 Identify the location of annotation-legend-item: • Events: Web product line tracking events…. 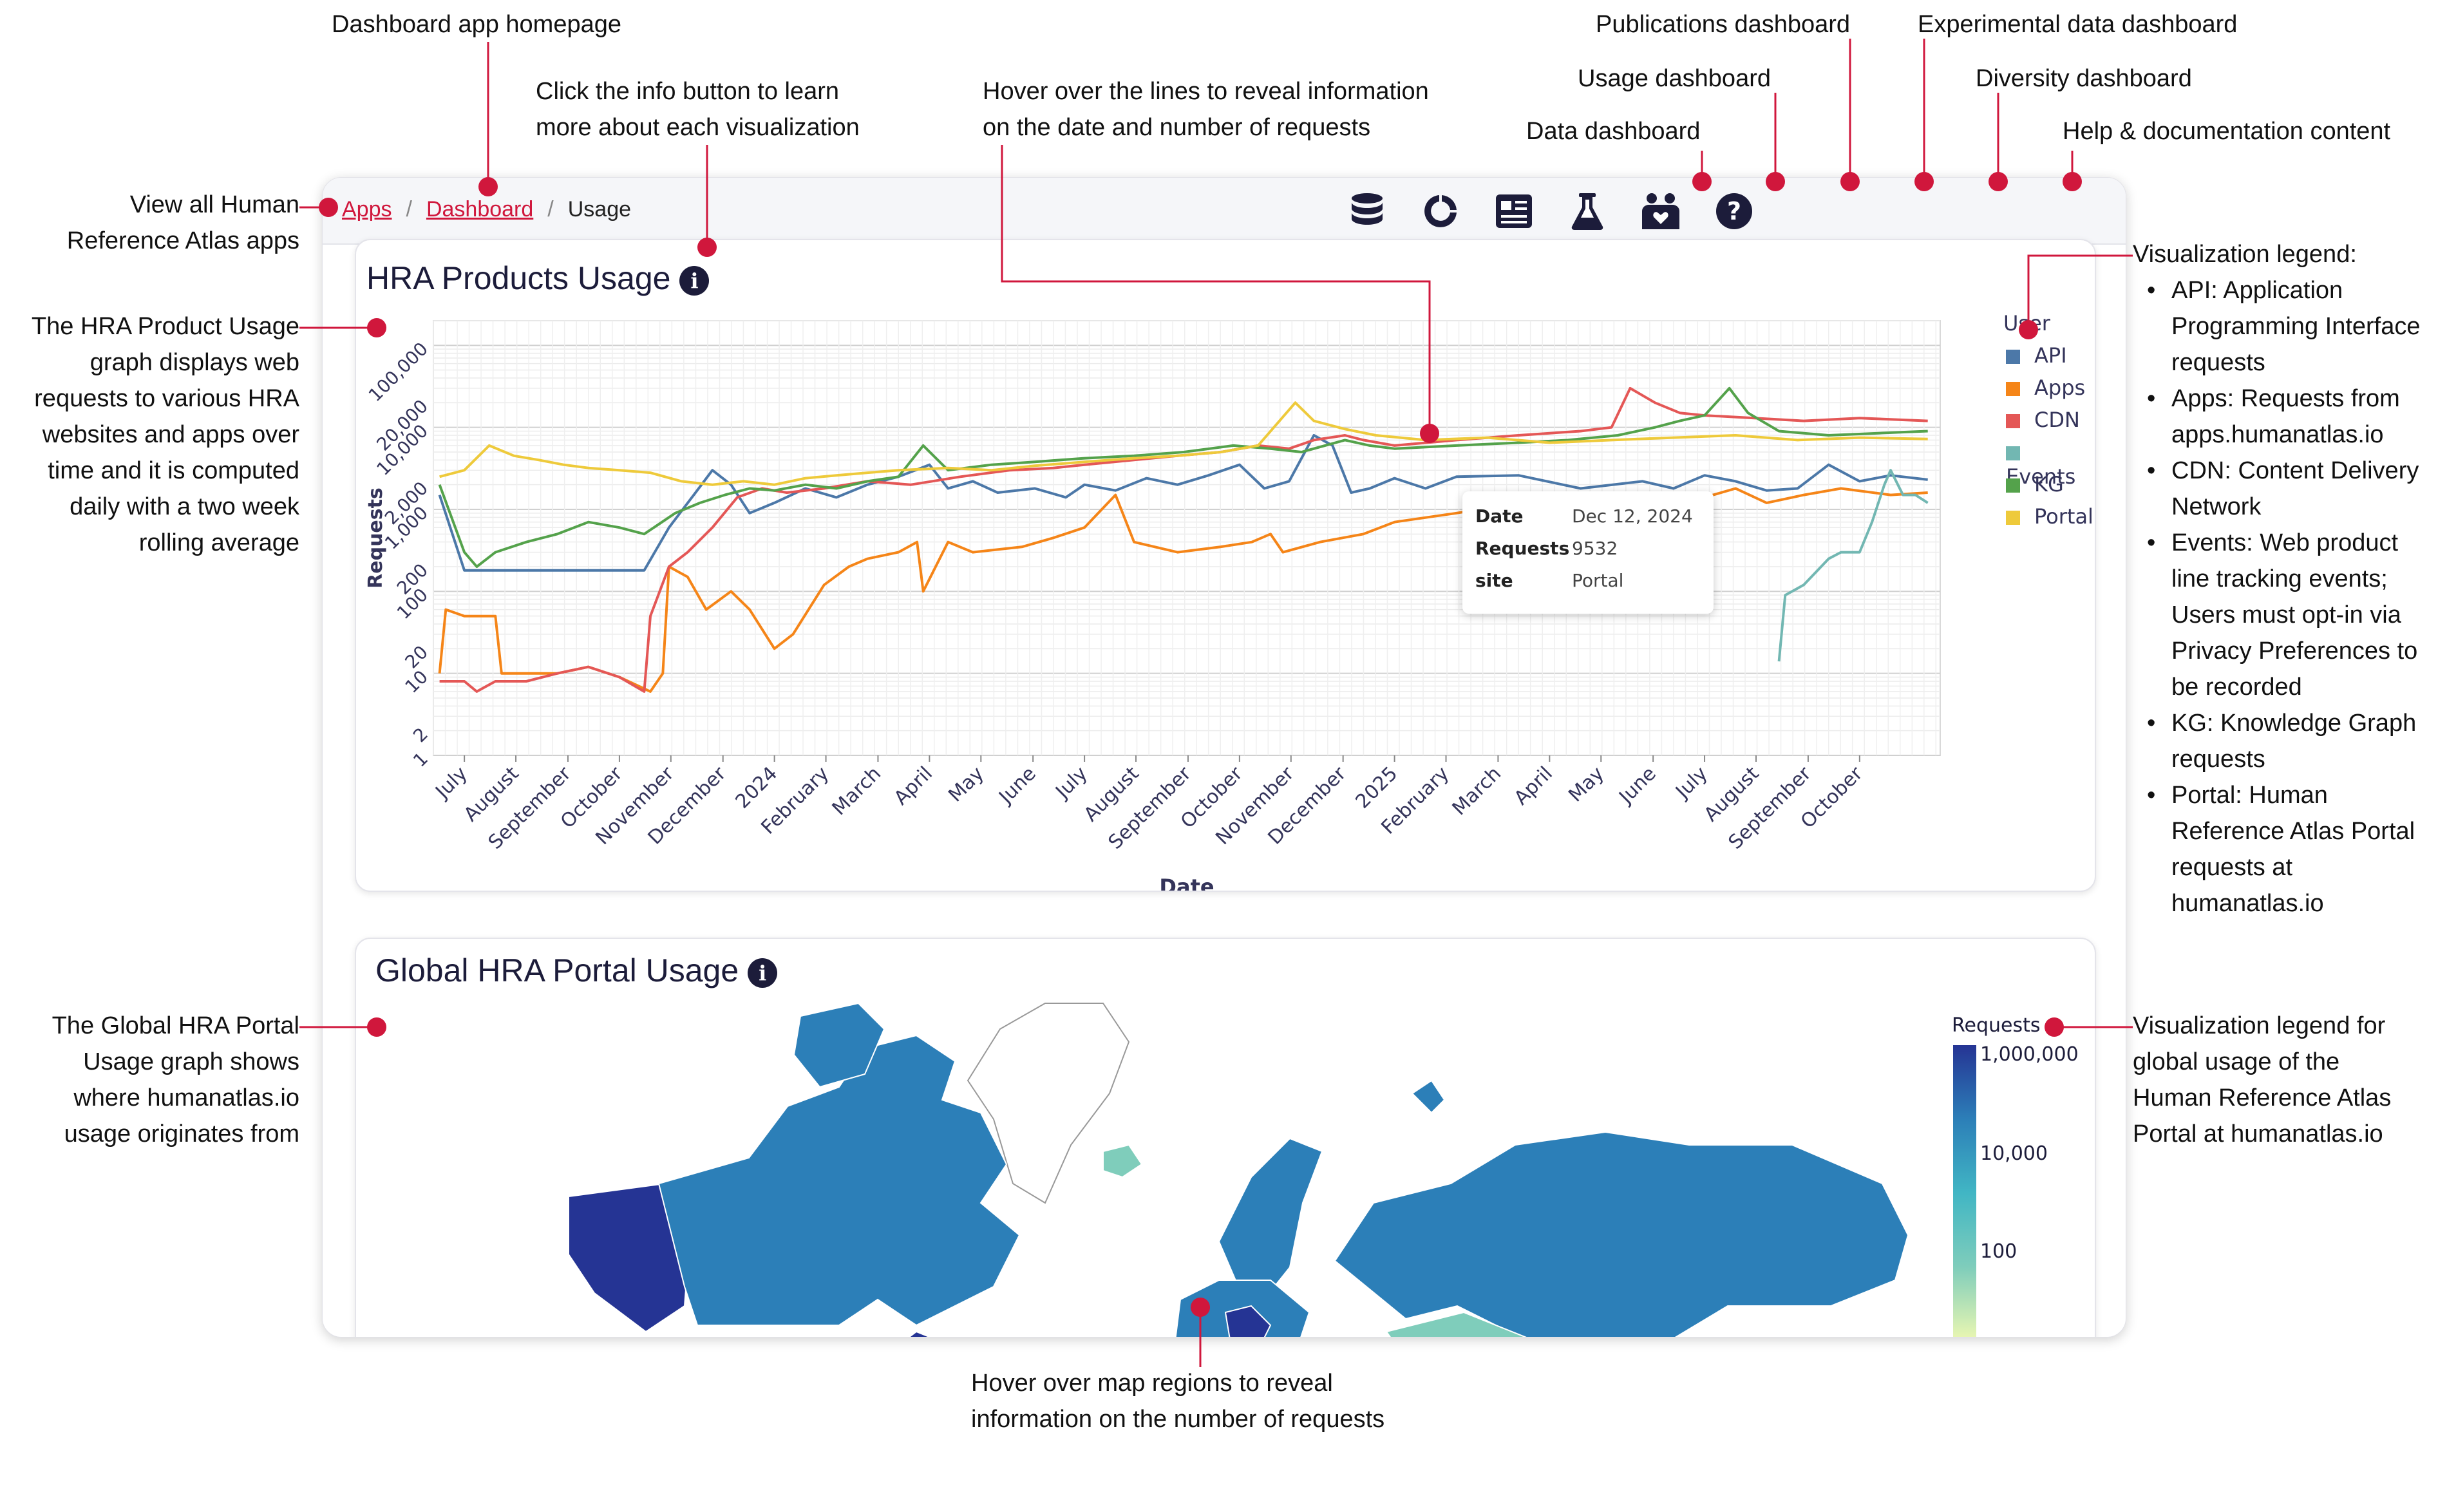
(2287, 615).